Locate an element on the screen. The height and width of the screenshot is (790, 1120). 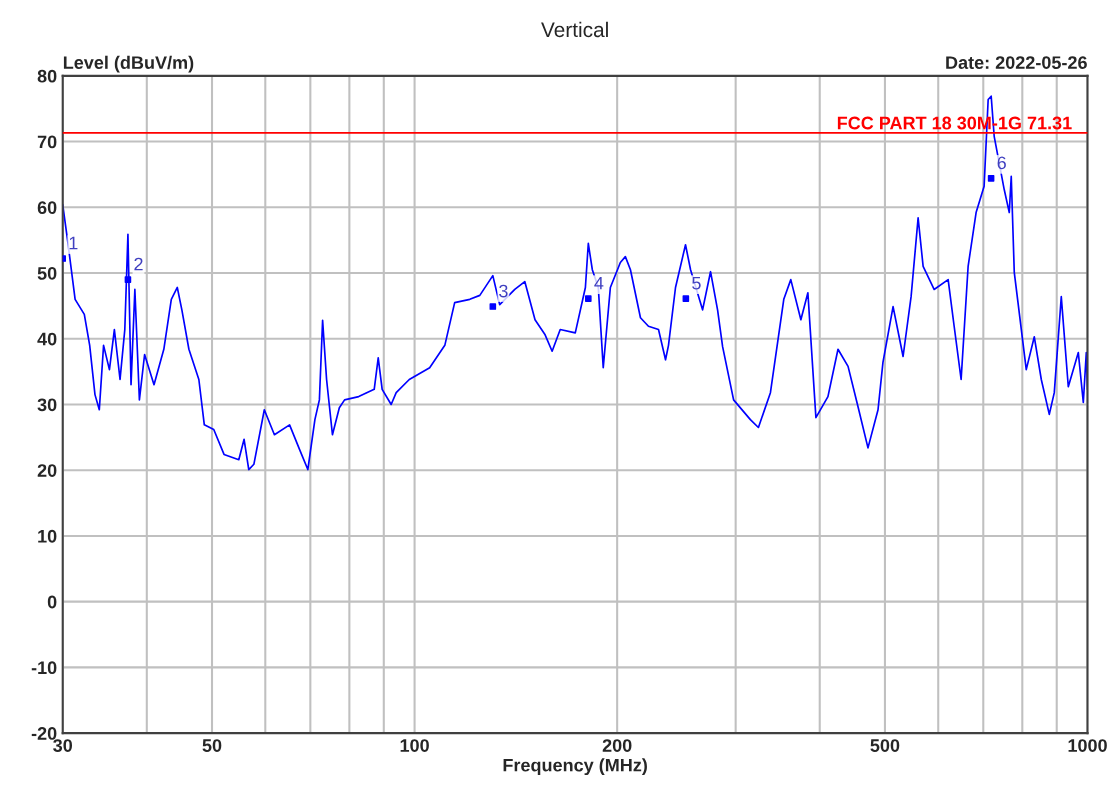
y-tick-label: 0 is located at coordinates (52, 602).